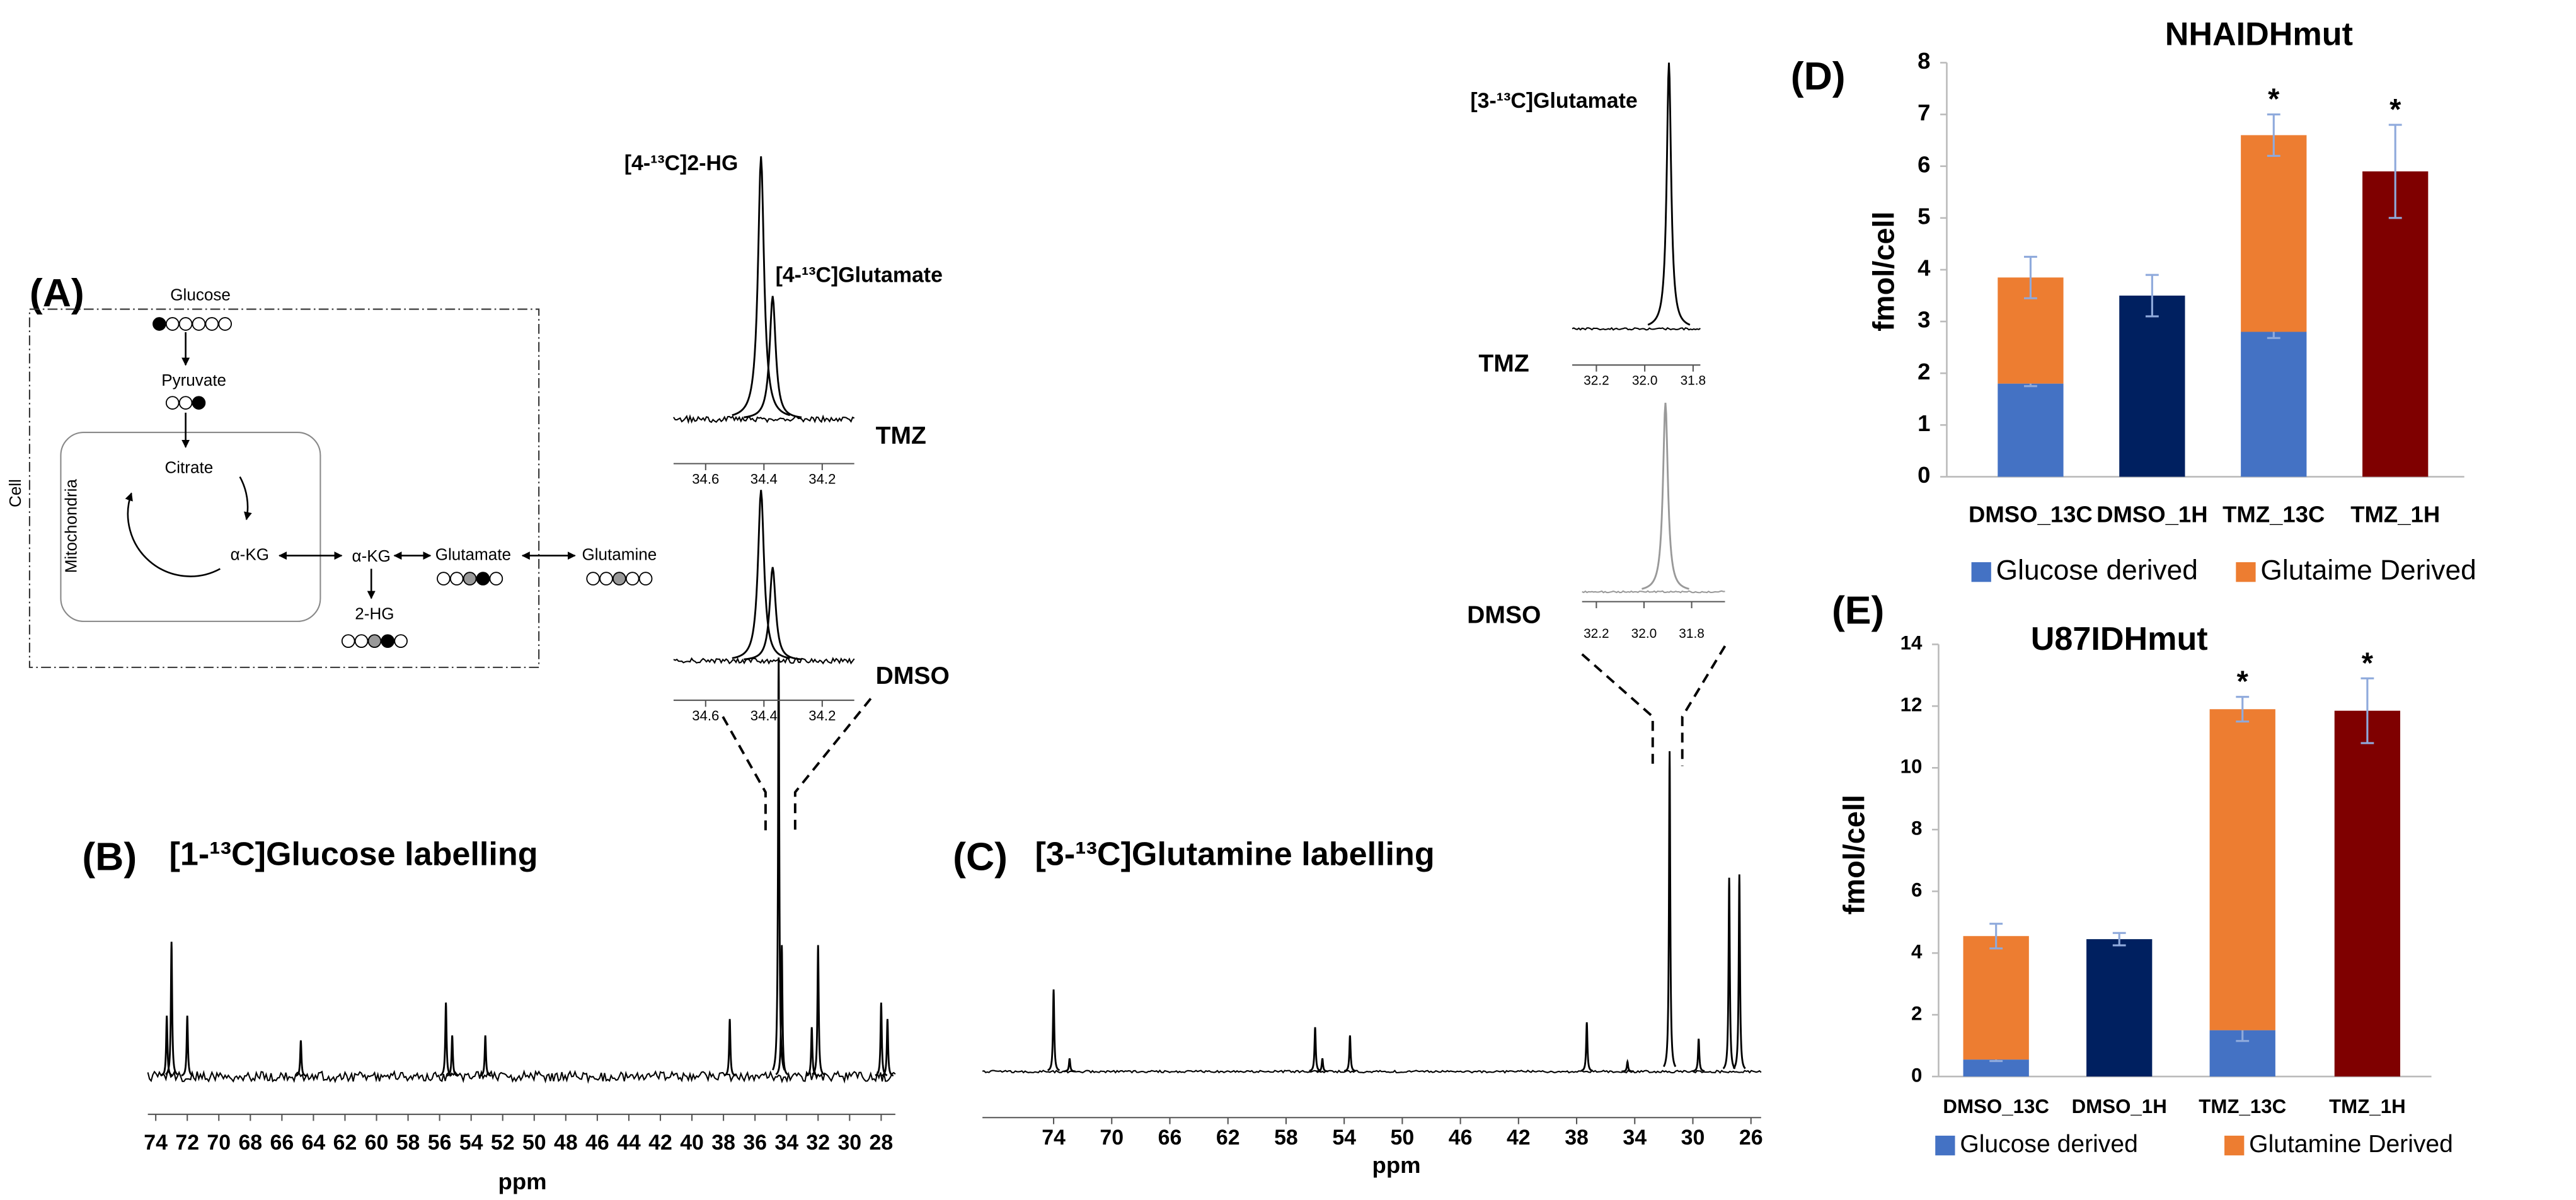 The width and height of the screenshot is (2576, 1200). Describe the element at coordinates (2259, 34) in the screenshot. I see `chart-title: NHAIDHmut` at that location.